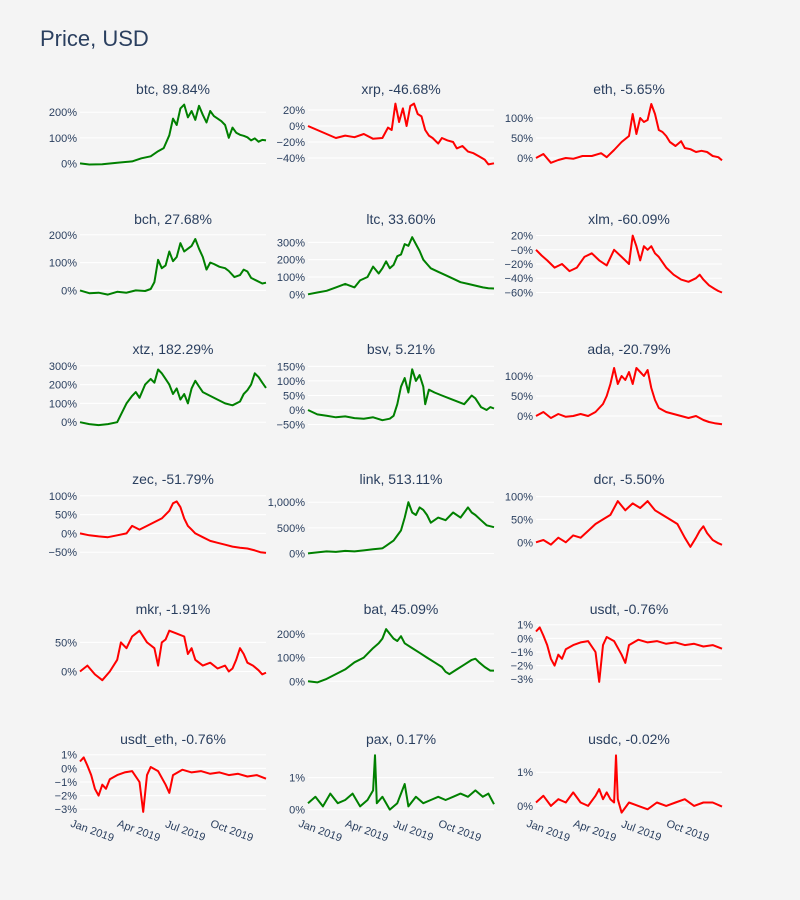 The image size is (800, 900). Describe the element at coordinates (401, 528) in the screenshot. I see `series-line-link` at that location.